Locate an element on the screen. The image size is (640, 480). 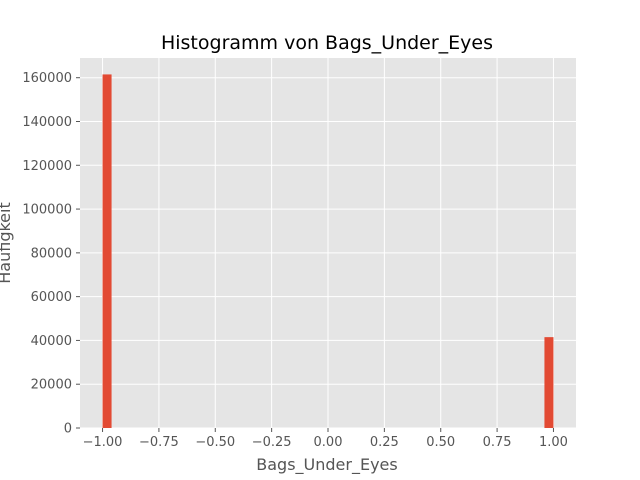
y-tick-label: 60000 is located at coordinates (51, 297).